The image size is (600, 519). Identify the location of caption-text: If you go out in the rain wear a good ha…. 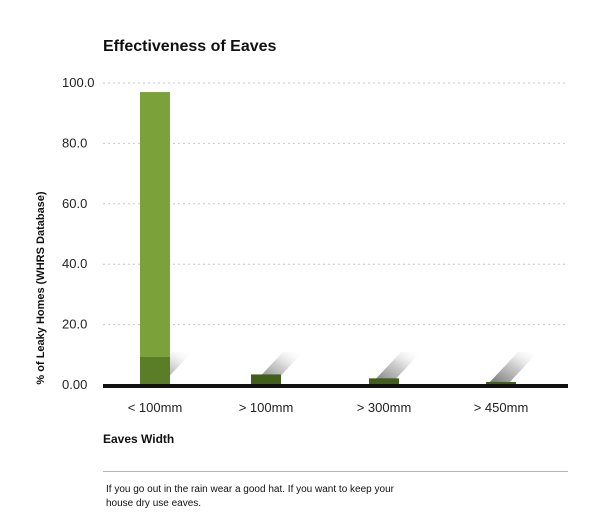
(250, 496).